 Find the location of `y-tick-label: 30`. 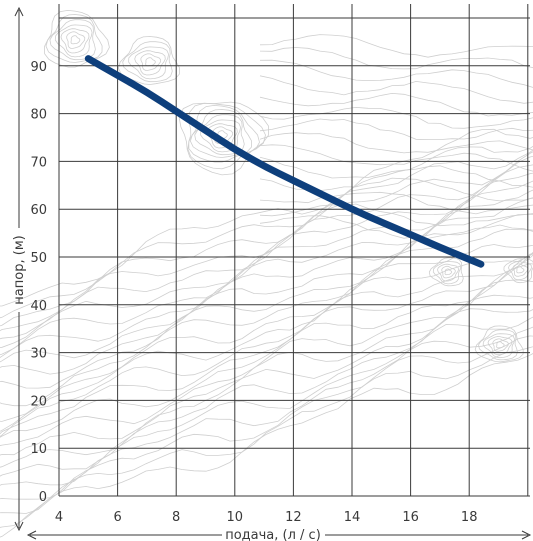

y-tick-label: 30 is located at coordinates (38, 354).